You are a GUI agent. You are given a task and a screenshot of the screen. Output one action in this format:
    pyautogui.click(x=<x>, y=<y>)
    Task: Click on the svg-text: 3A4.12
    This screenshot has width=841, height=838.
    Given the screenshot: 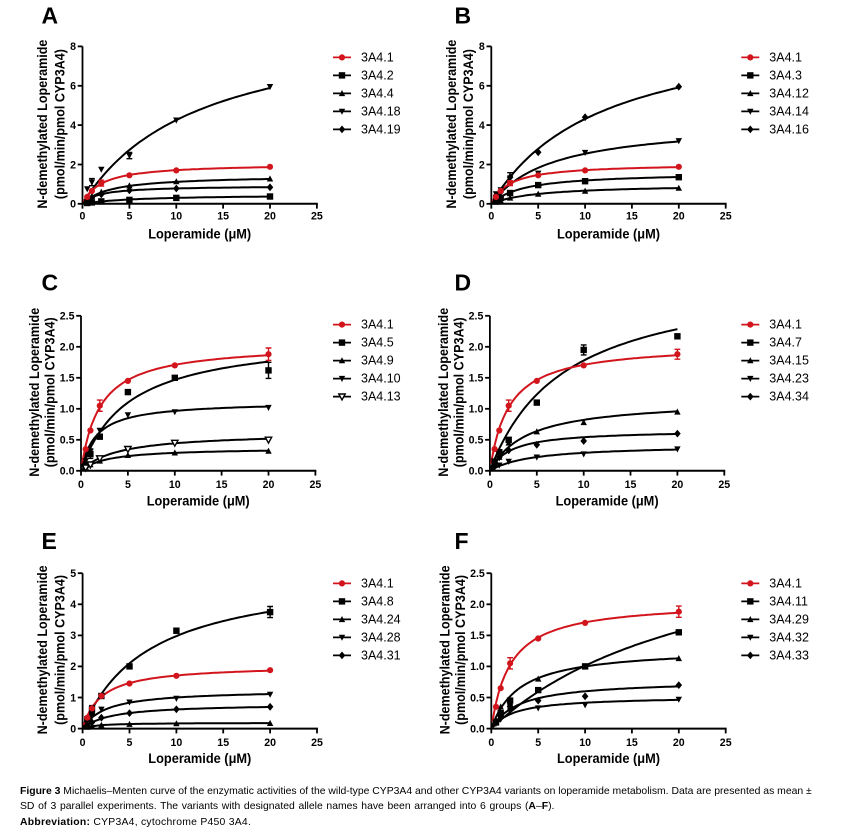 What is the action you would take?
    pyautogui.click(x=789, y=93)
    